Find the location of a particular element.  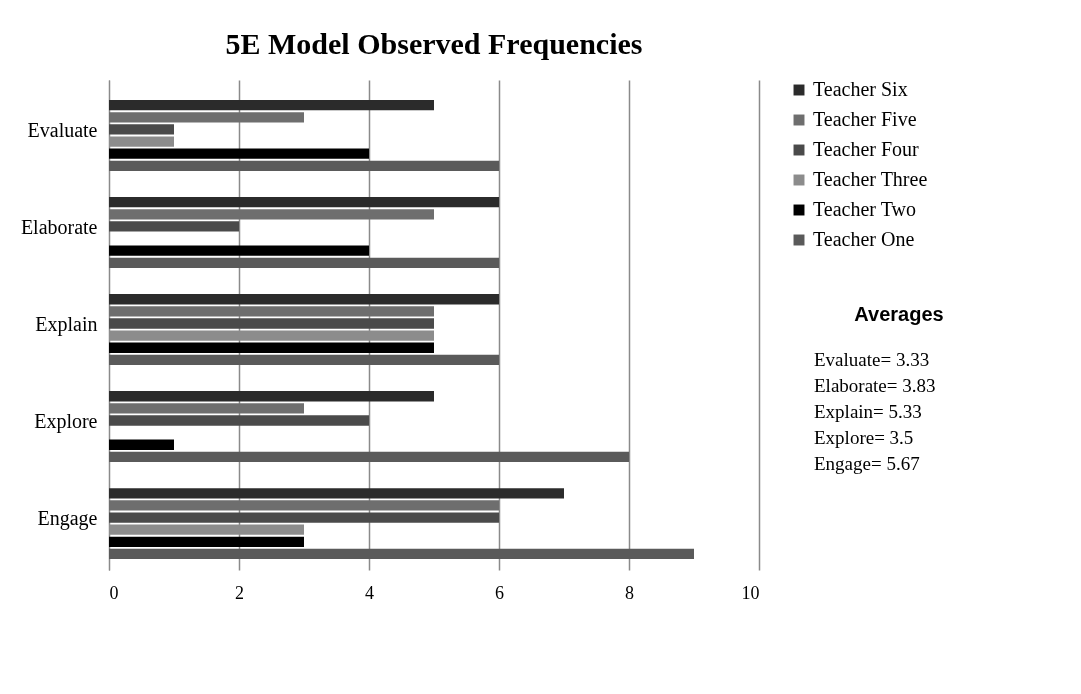

text: Averages is located at coordinates (899, 314).